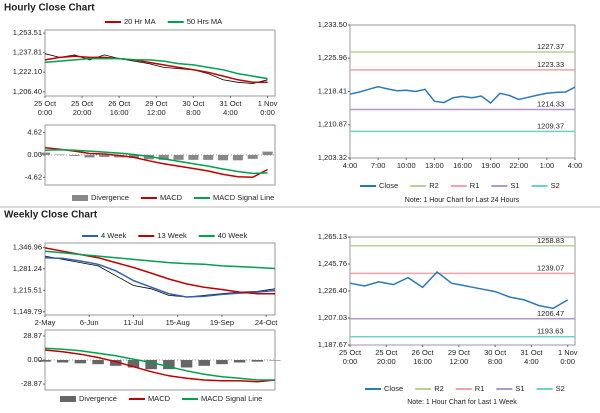 The width and height of the screenshot is (600, 413). I want to click on x-tick-label: 11-Jul, so click(133, 322).